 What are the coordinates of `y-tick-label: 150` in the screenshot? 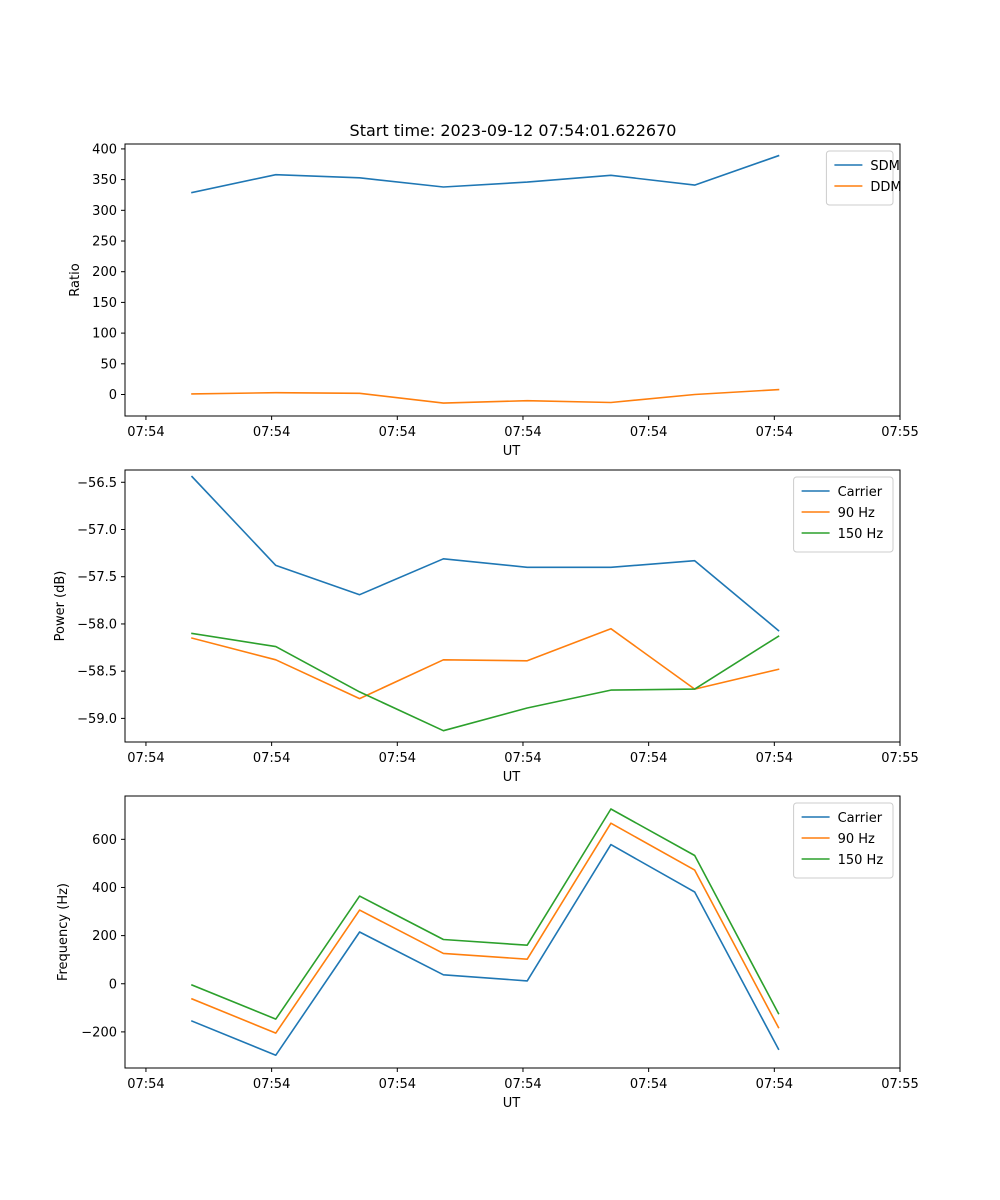 It's located at (104, 303).